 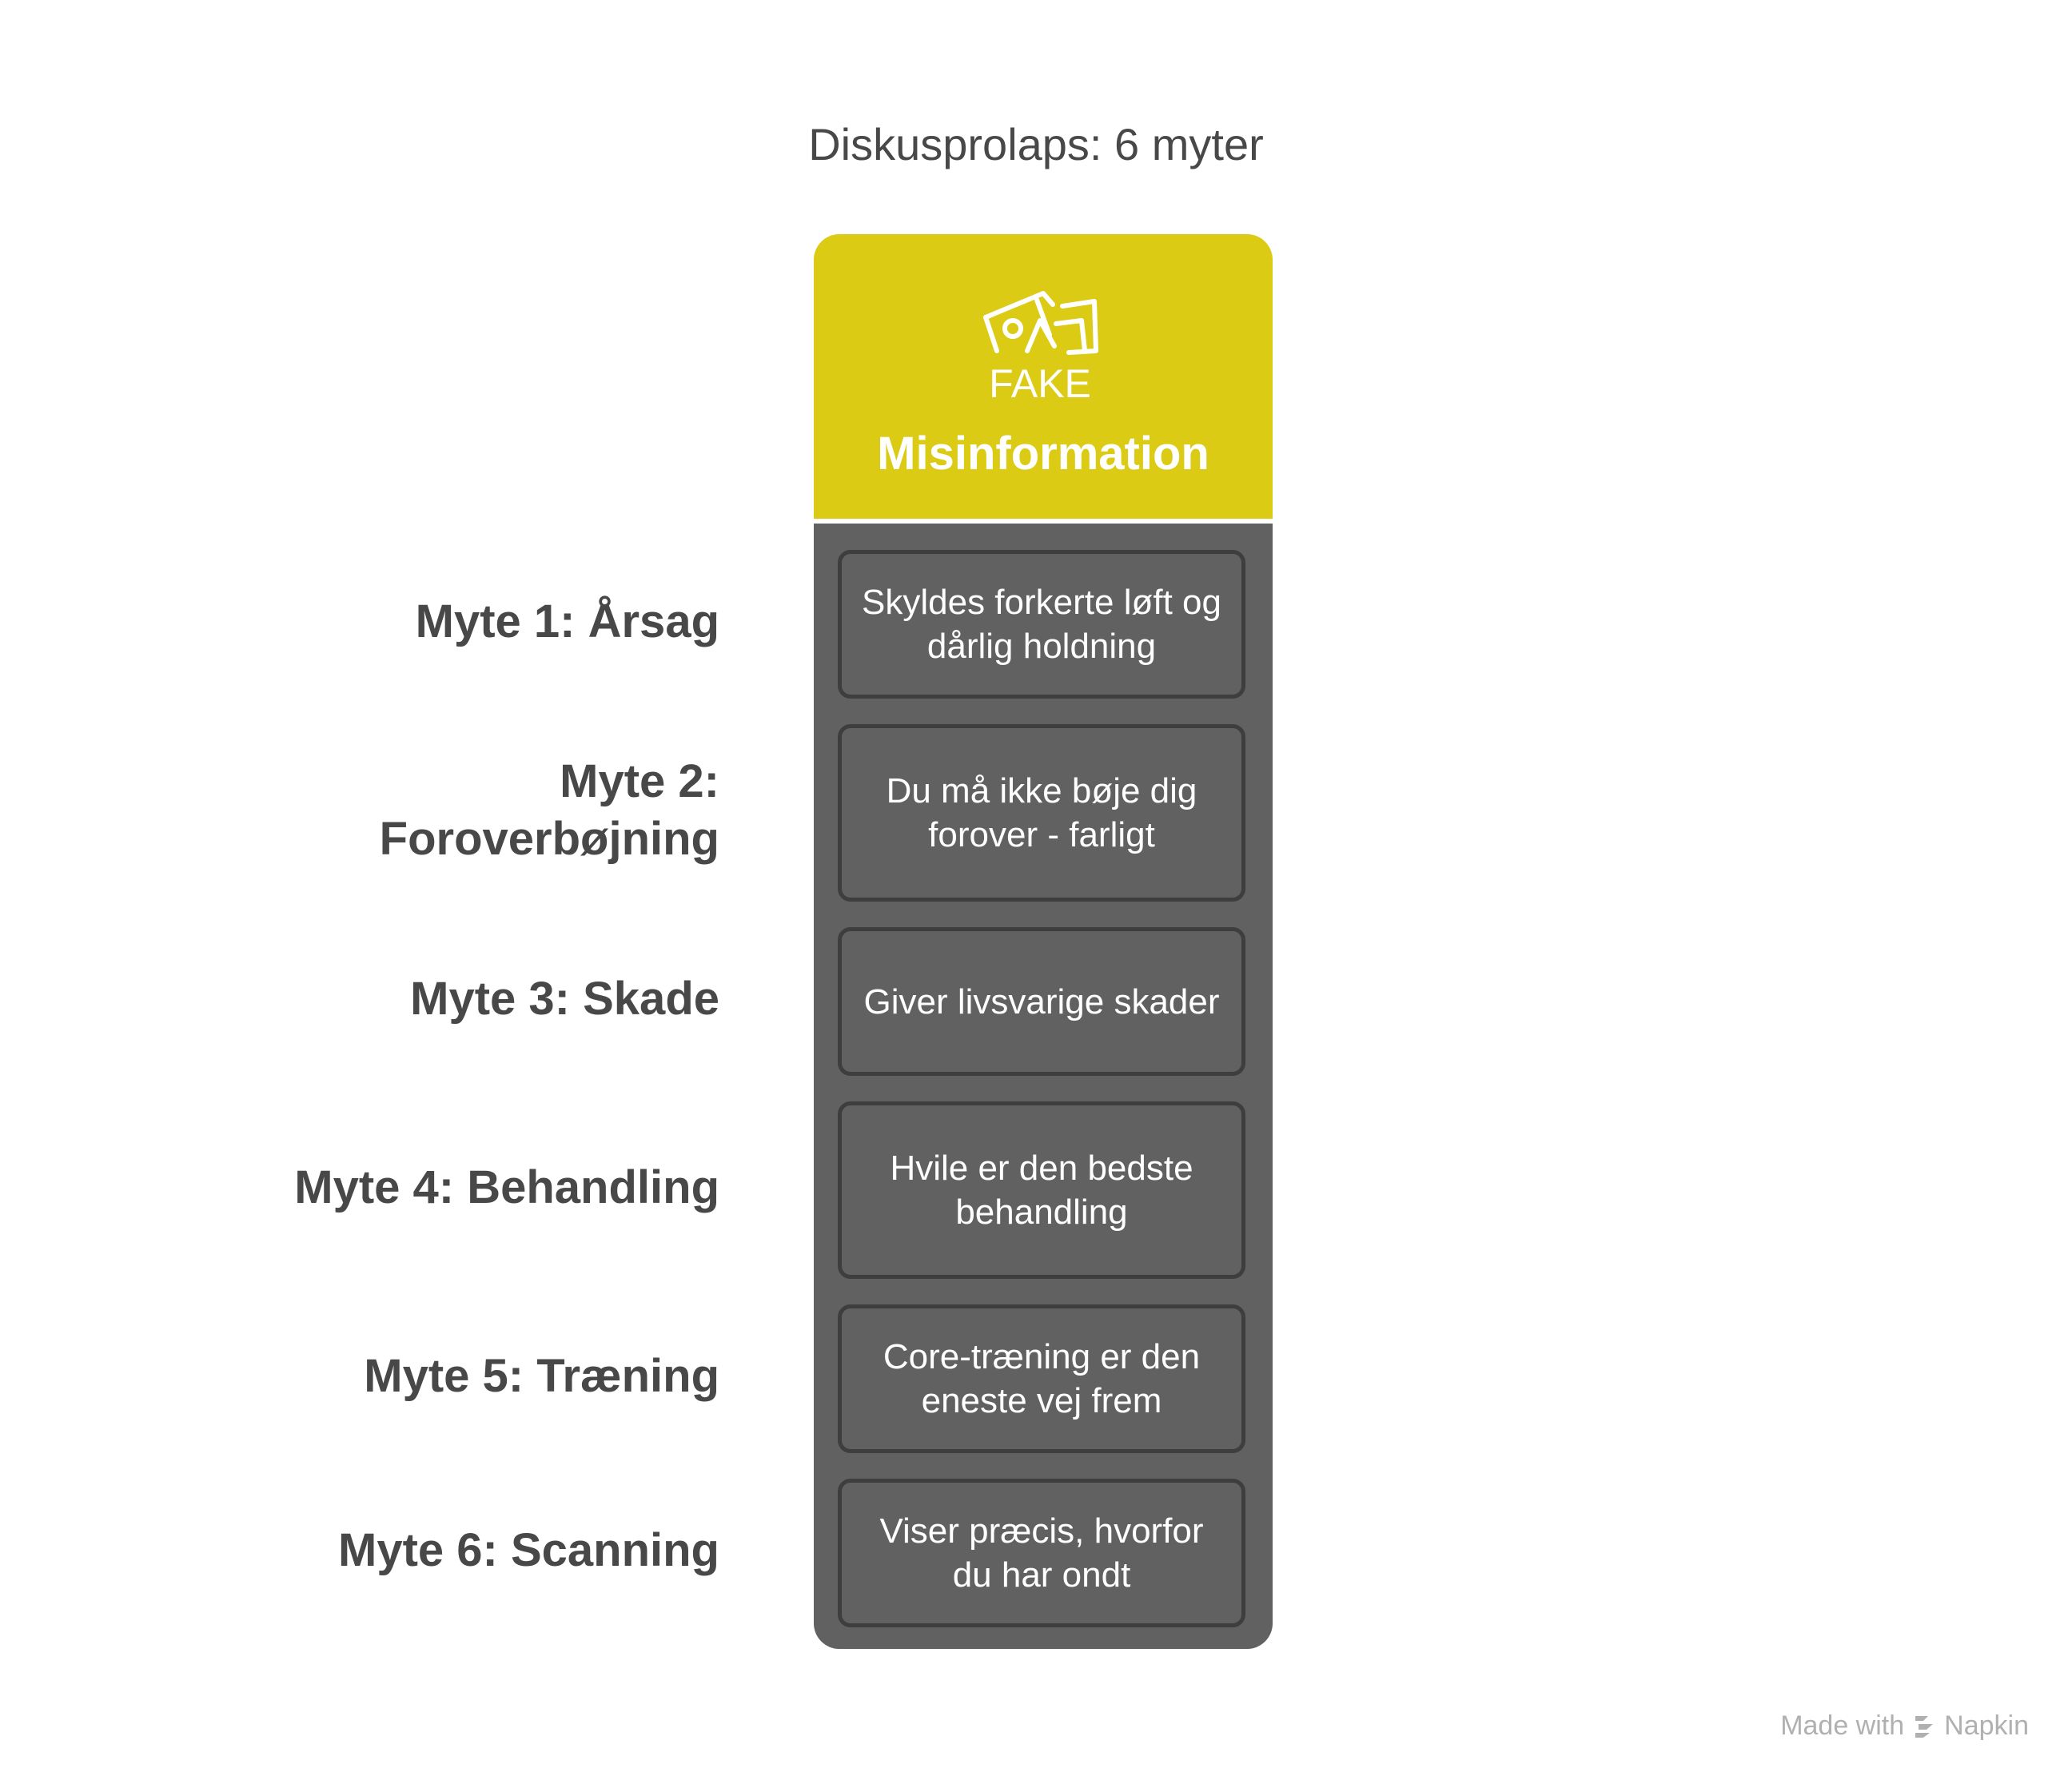 I want to click on credit-prefix: Made with, so click(x=1842, y=1725).